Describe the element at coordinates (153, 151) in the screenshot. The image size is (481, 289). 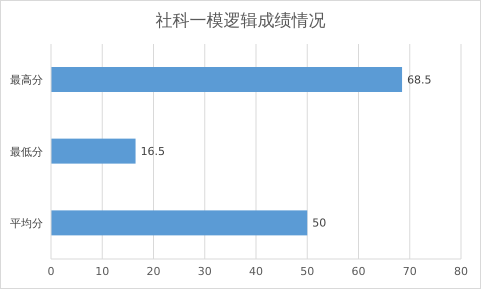
I see `data-label: 16.5` at that location.